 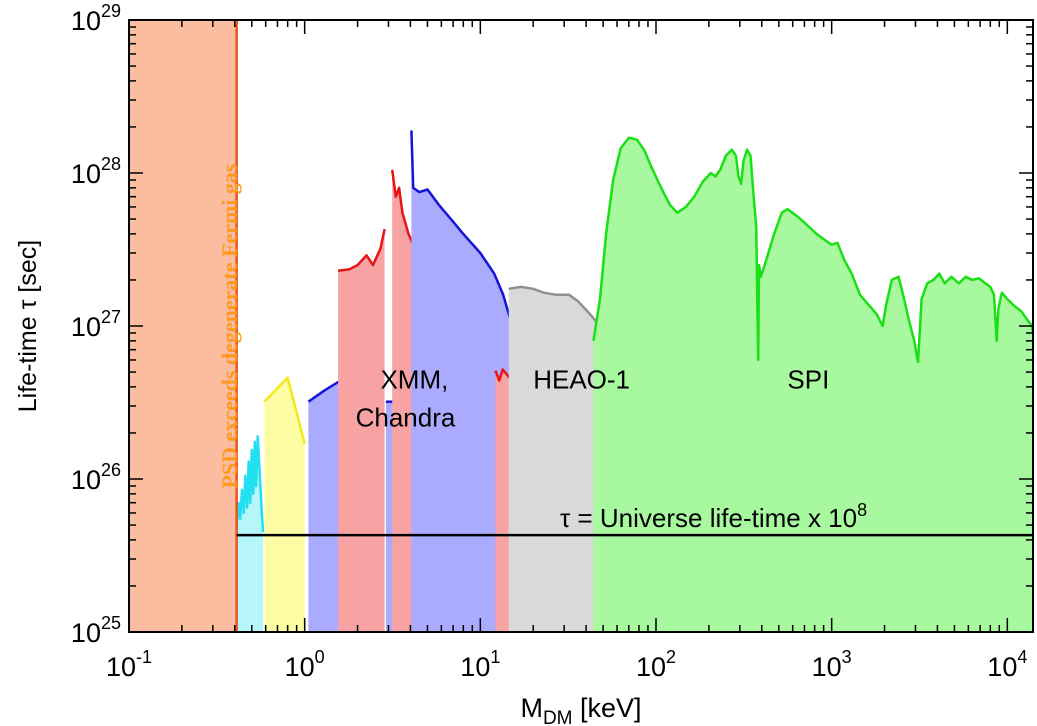 What do you see at coordinates (593, 399) in the screenshot?
I see `region-labels: XMM, Chandra HEAO-1 SPI` at bounding box center [593, 399].